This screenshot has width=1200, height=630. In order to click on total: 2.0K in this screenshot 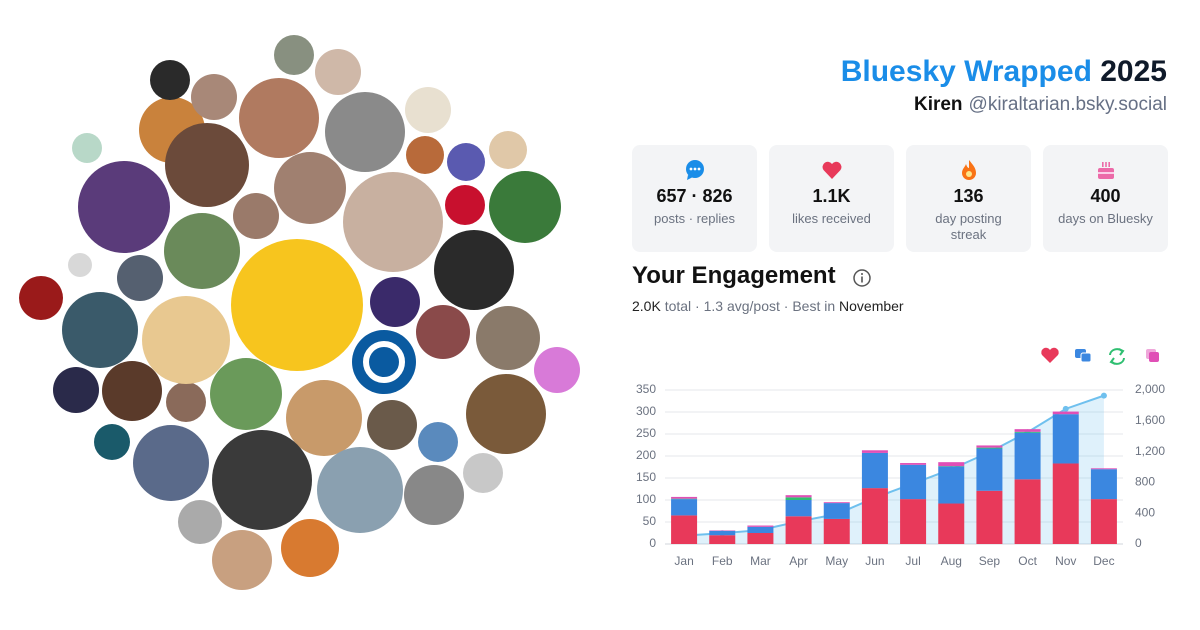, I will do `click(646, 306)`.